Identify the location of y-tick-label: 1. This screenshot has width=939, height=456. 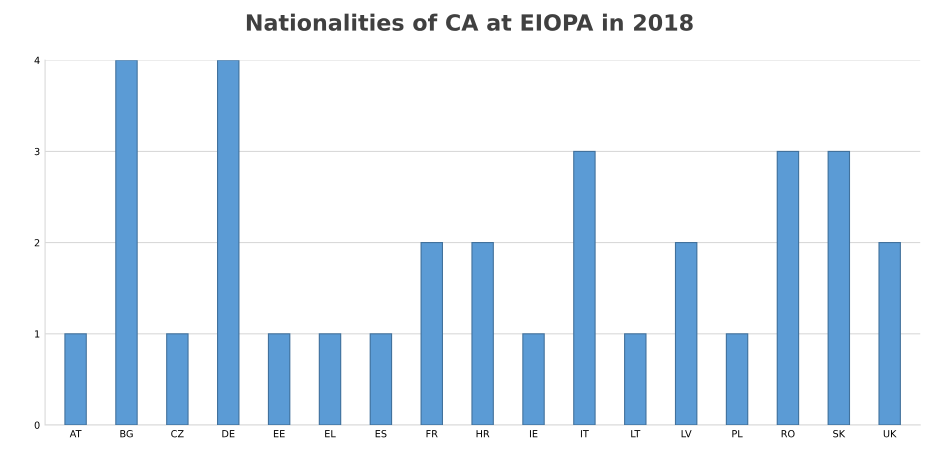
(37, 334).